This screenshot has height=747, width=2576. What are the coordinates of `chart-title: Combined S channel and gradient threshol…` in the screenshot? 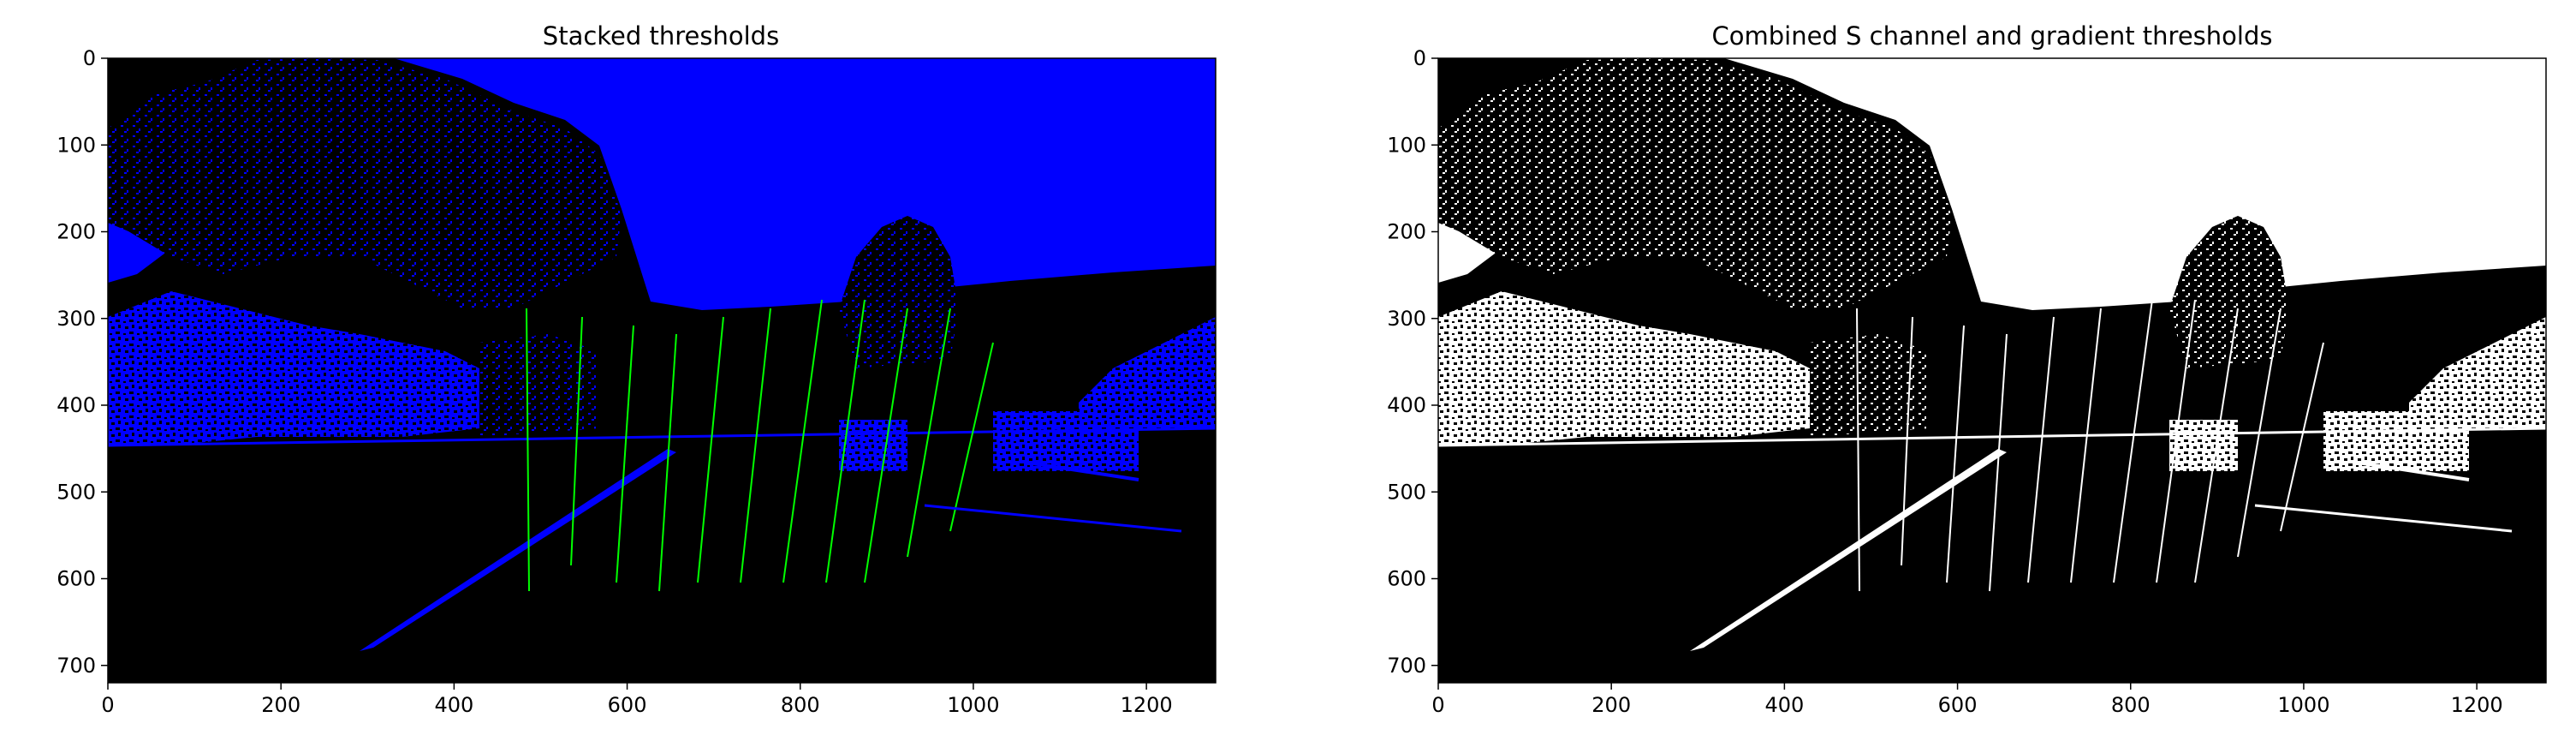 It's located at (1993, 36).